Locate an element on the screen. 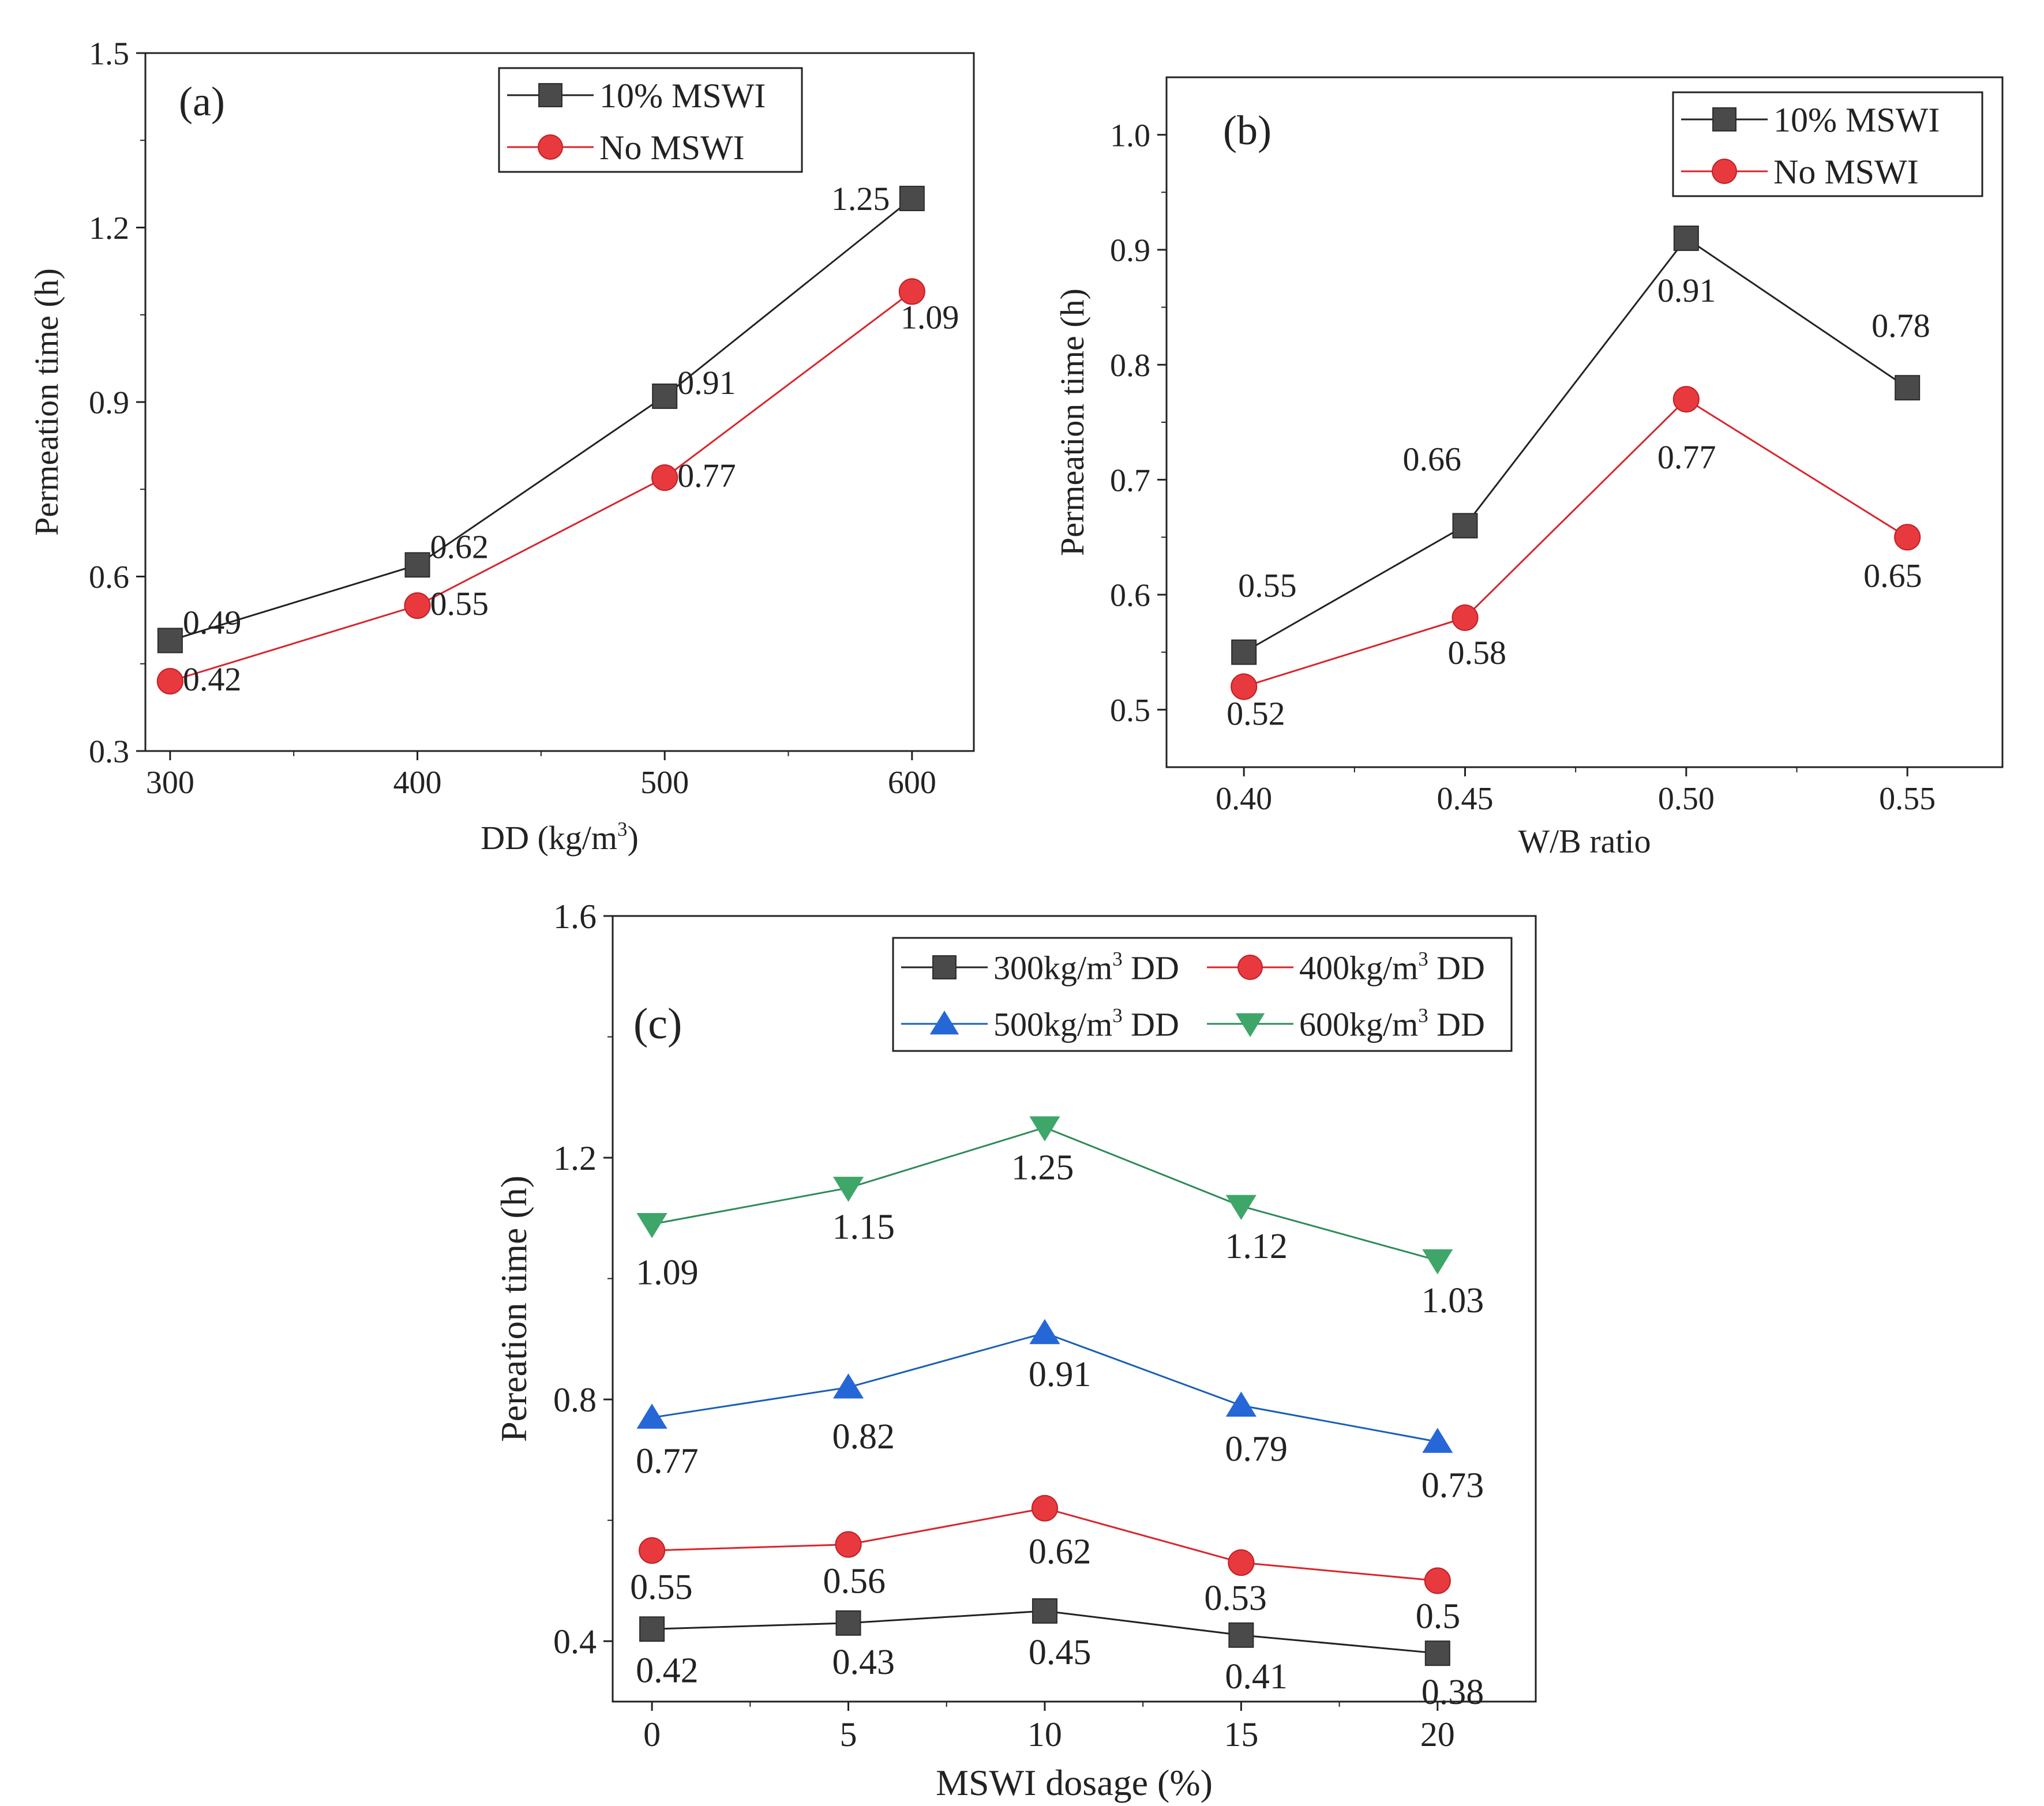  series-c-3: 1.09 1.15 1.25 1.12 1.03 is located at coordinates (1060, 1218).